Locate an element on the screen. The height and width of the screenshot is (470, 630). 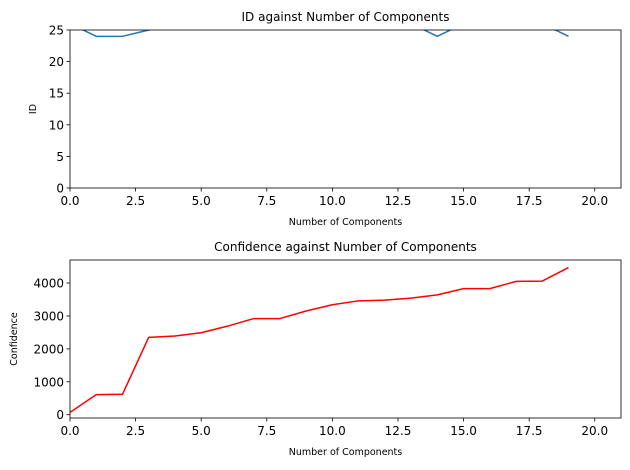
id-y-tick-label: 0 is located at coordinates (60, 189).